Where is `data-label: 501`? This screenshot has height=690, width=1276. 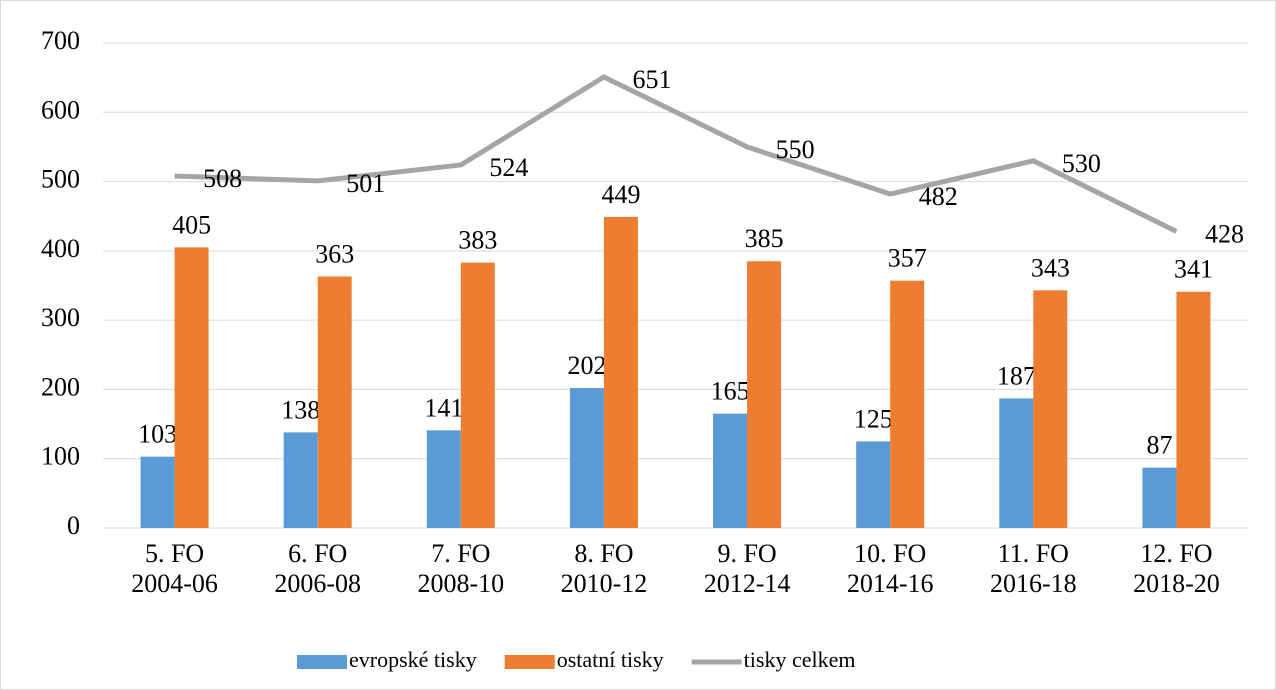 data-label: 501 is located at coordinates (365, 183).